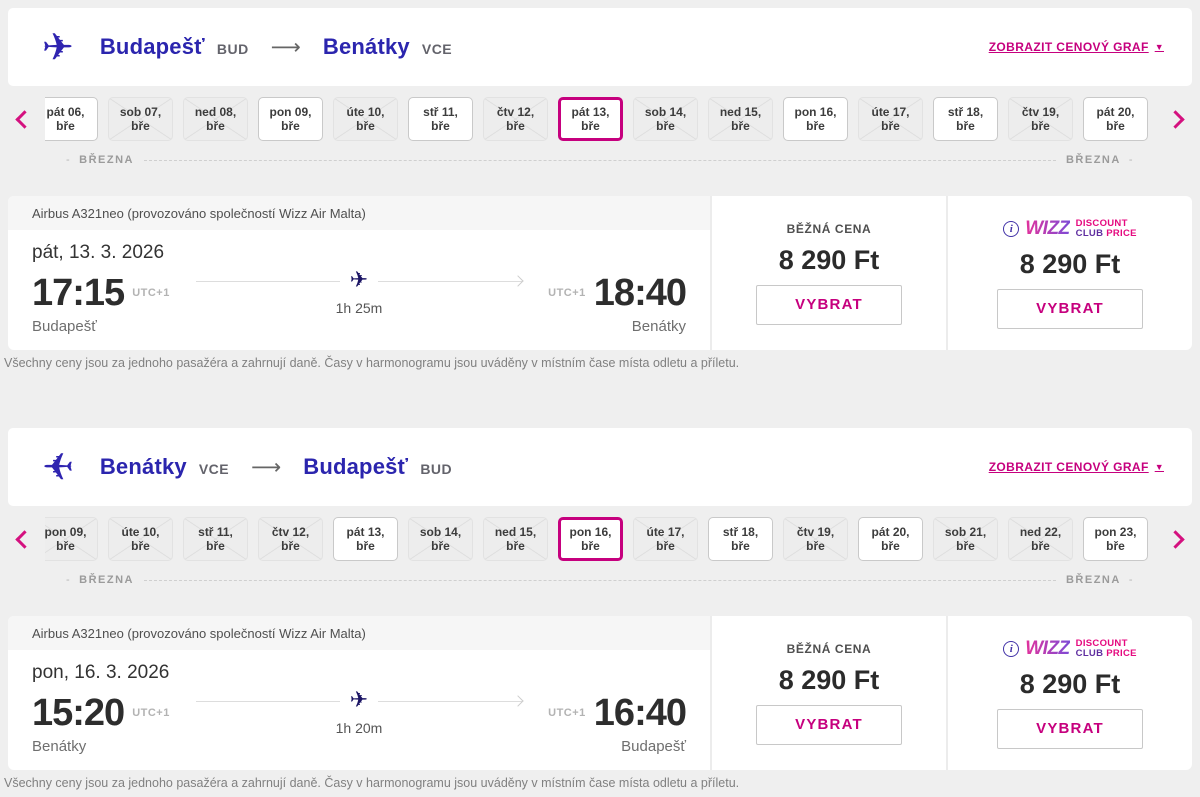 The width and height of the screenshot is (1200, 797). What do you see at coordinates (450, 701) in the screenshot?
I see `path-line-right` at bounding box center [450, 701].